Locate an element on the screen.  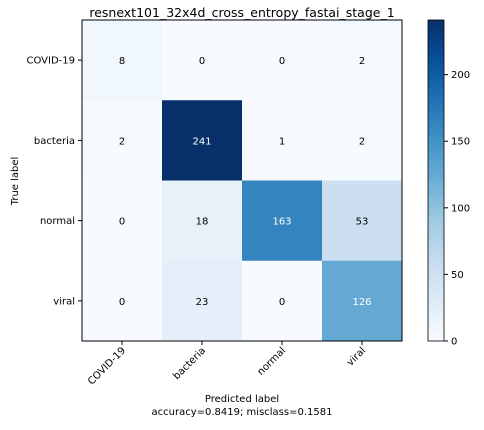
cell-value-label: 18 is located at coordinates (202, 222).